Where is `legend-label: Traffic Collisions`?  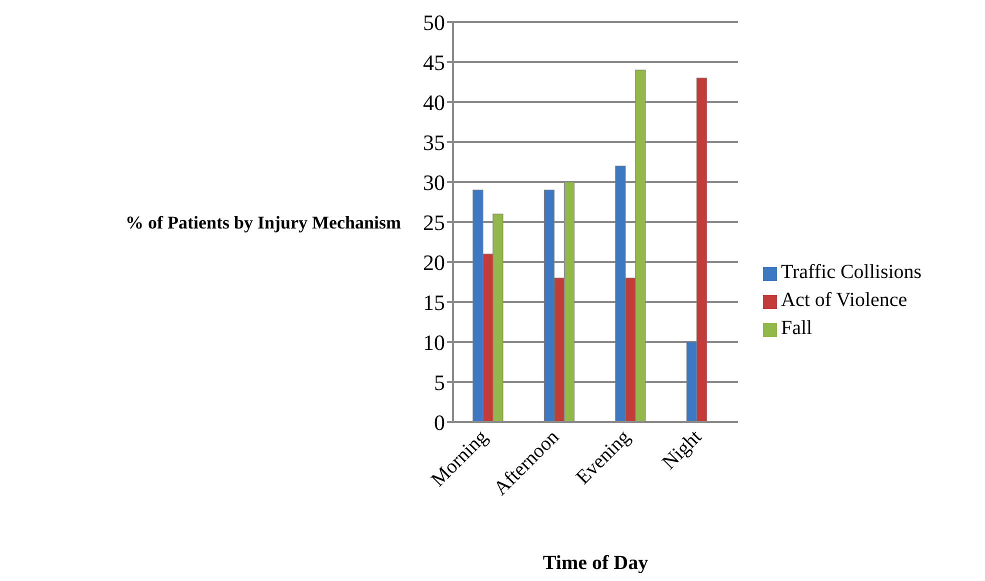 legend-label: Traffic Collisions is located at coordinates (851, 272).